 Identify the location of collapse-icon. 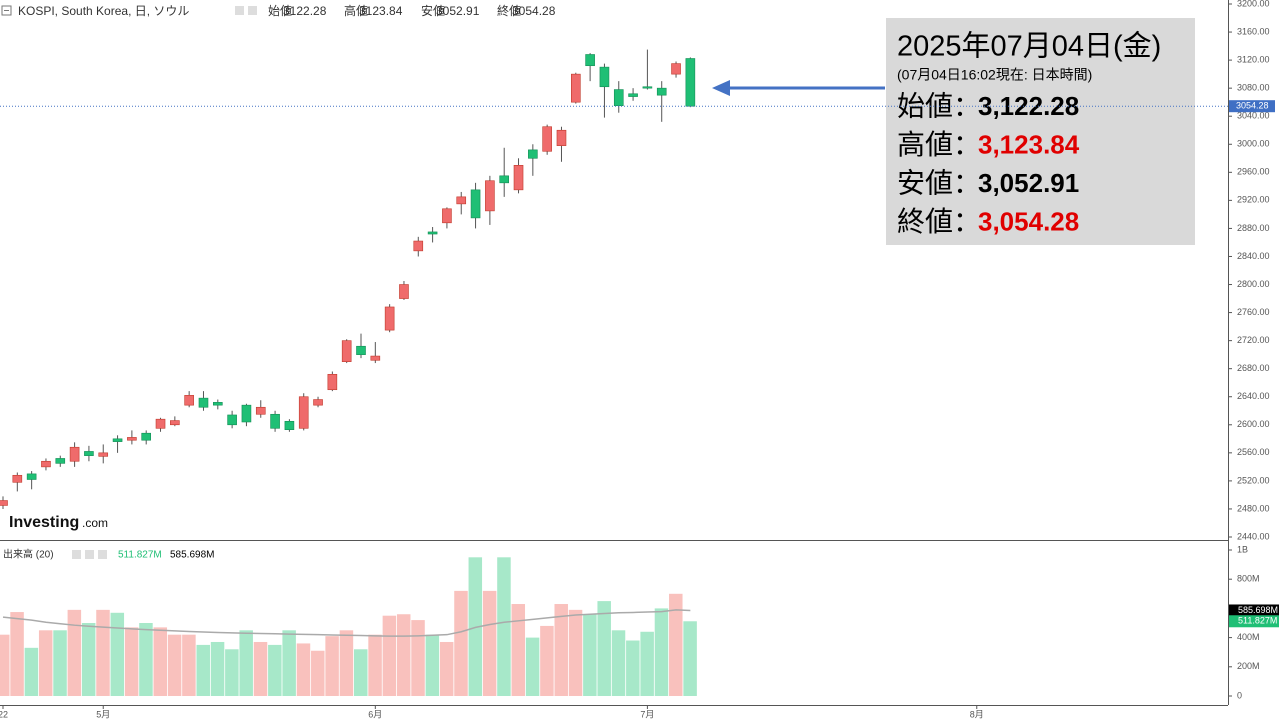
(6, 10).